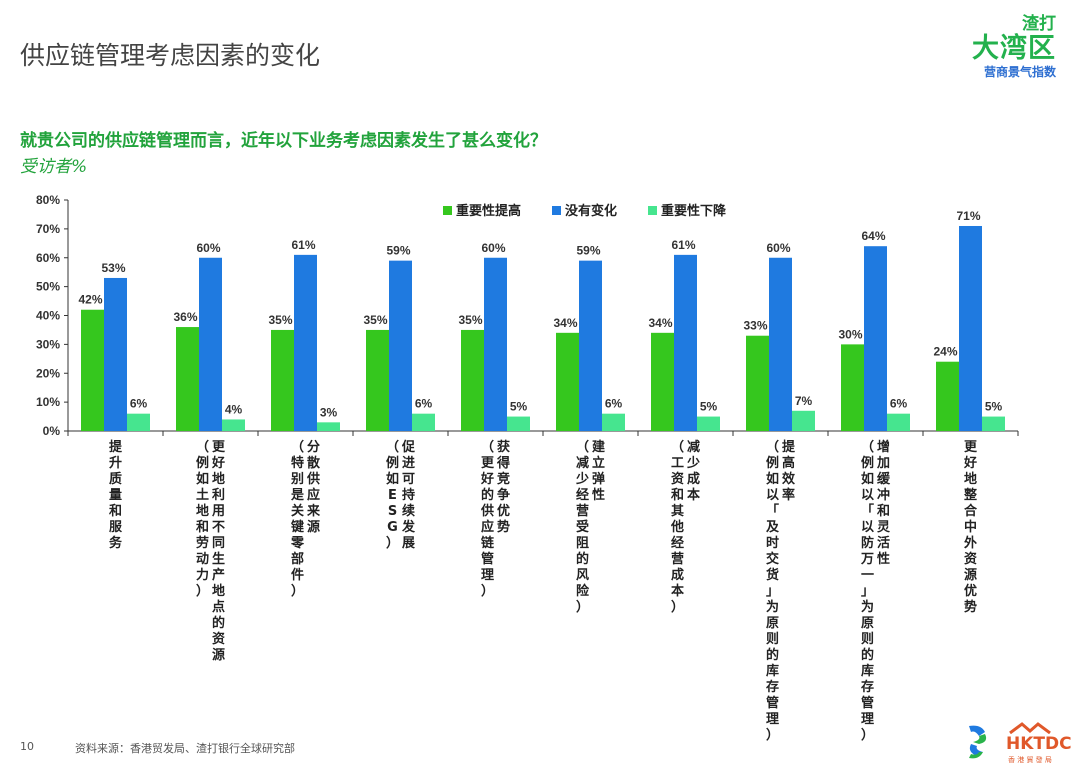 Image resolution: width=1074 pixels, height=772 pixels. I want to click on category-label-char: 减, so click(693, 447).